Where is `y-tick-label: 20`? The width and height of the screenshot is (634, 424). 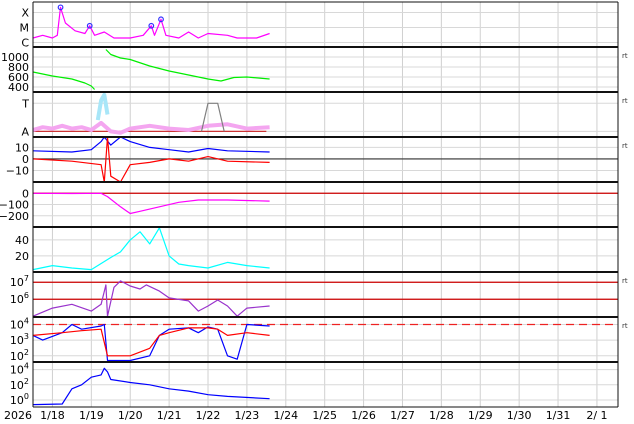 y-tick-label: 20 is located at coordinates (22, 256).